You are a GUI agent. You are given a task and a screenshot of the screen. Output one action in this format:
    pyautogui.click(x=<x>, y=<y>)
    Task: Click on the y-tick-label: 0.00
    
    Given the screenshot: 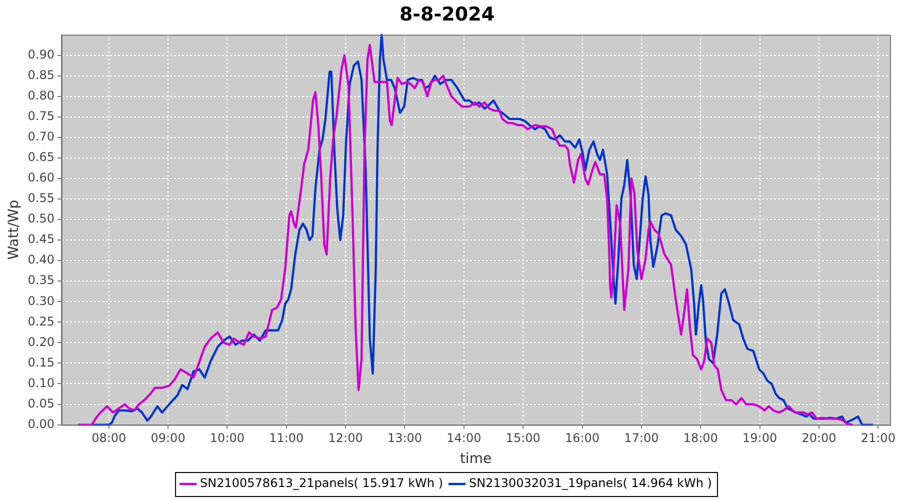 What is the action you would take?
    pyautogui.click(x=41, y=423)
    